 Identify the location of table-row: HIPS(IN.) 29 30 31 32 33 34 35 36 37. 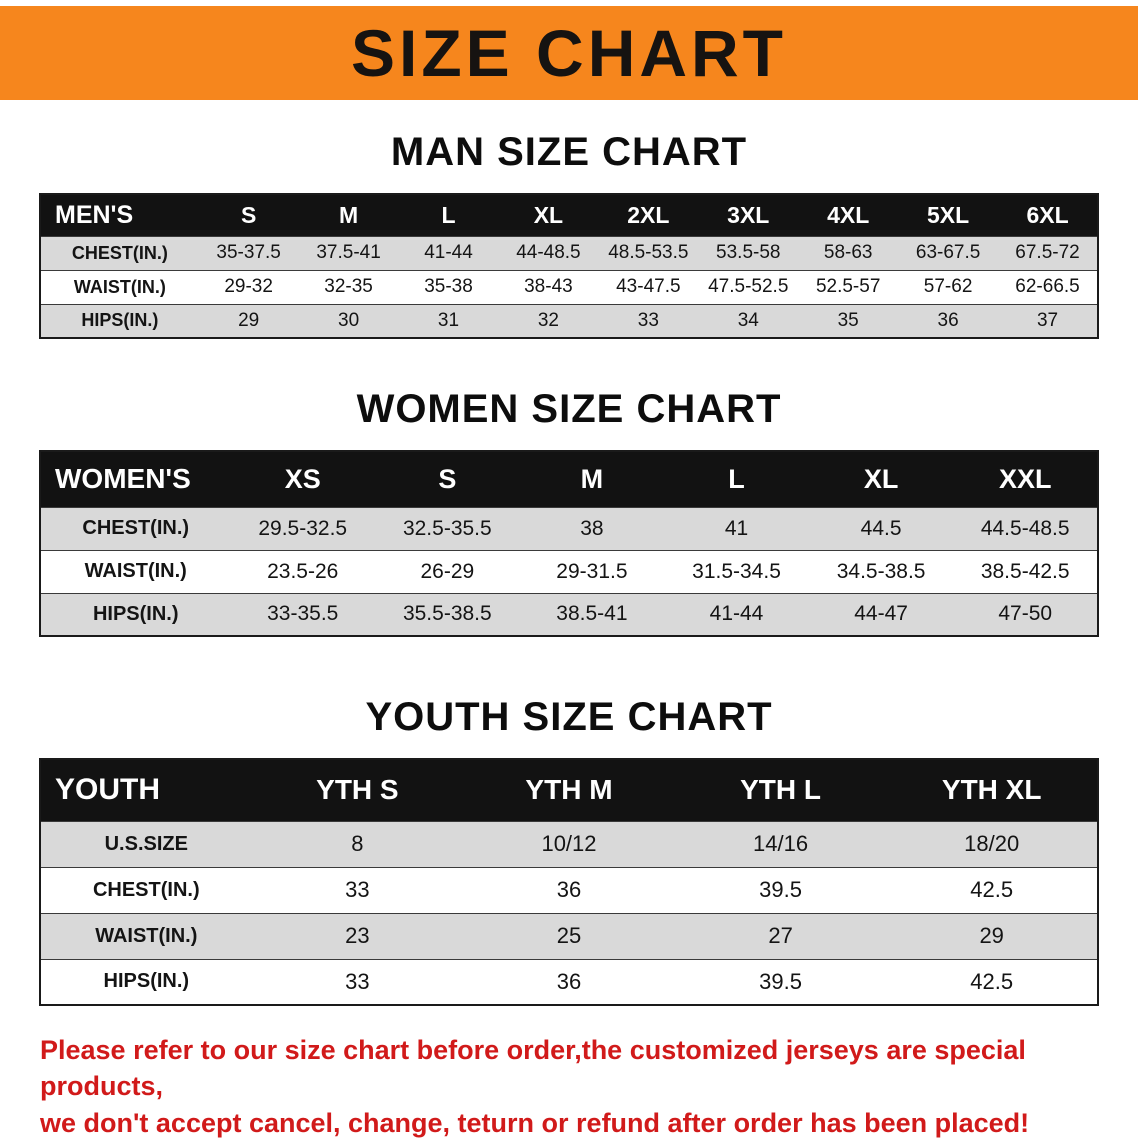
(569, 321).